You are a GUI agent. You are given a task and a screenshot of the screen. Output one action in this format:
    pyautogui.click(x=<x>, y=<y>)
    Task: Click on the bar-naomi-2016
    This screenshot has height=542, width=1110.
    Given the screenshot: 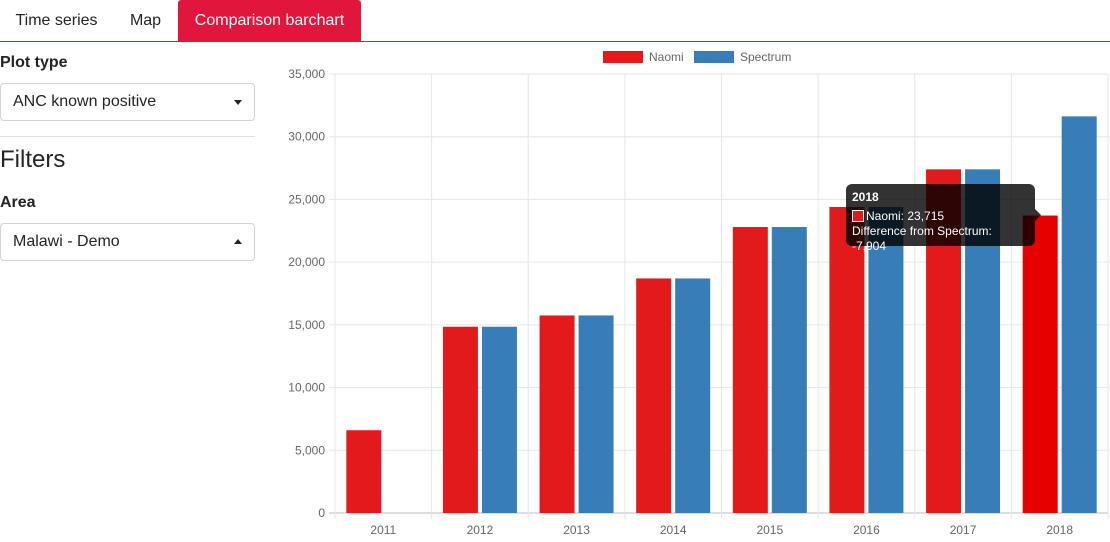 What is the action you would take?
    pyautogui.click(x=847, y=359)
    